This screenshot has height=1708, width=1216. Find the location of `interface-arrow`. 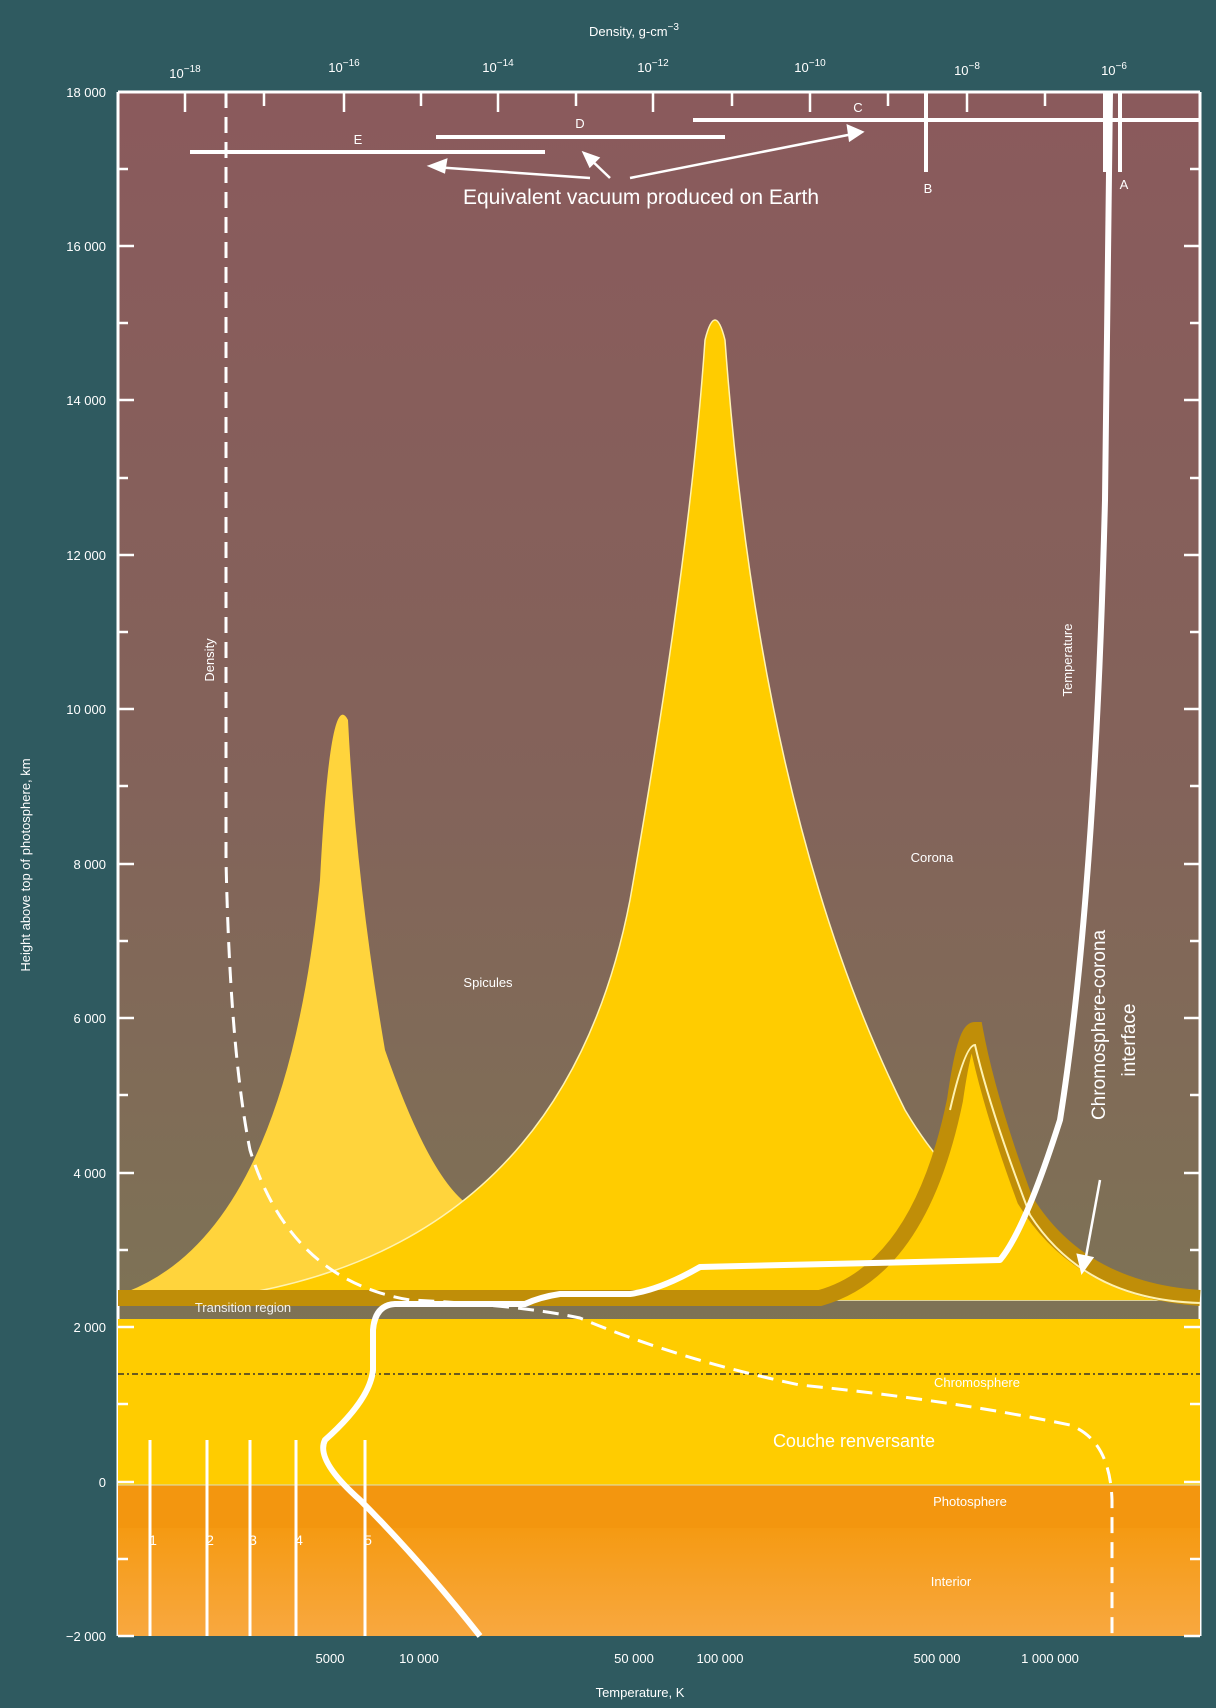

interface-arrow is located at coordinates (1089, 1227).